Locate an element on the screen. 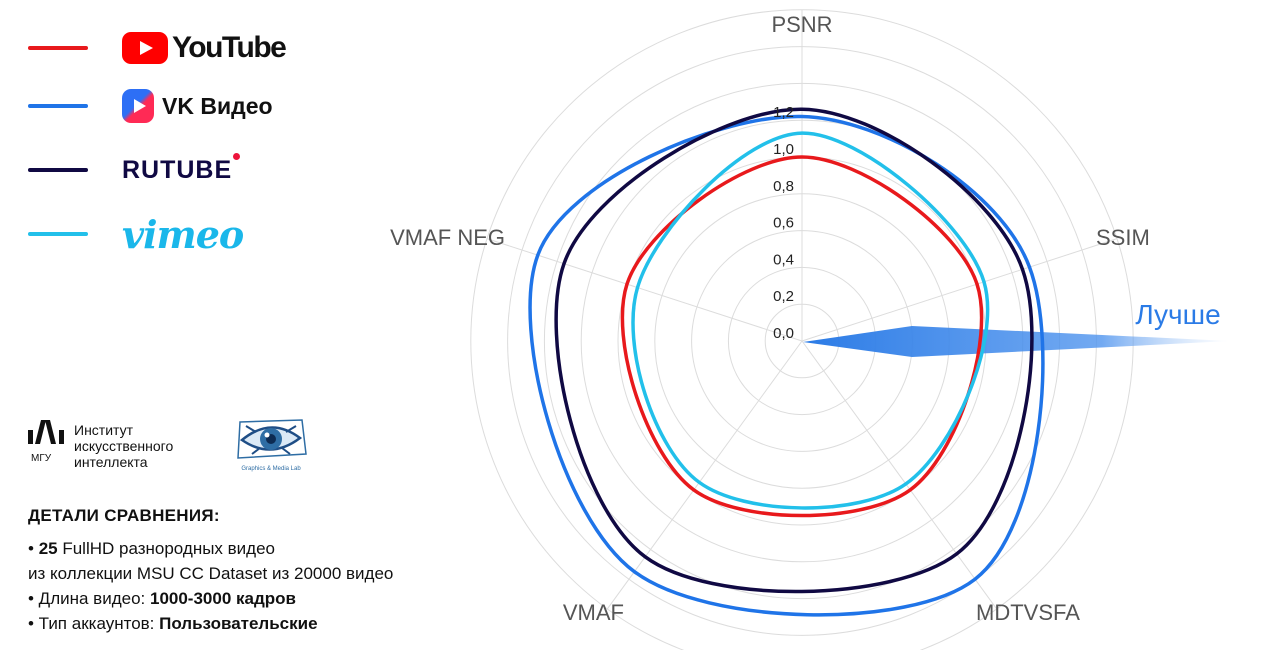  axis-label-vmaf: VMAF is located at coordinates (593, 612).